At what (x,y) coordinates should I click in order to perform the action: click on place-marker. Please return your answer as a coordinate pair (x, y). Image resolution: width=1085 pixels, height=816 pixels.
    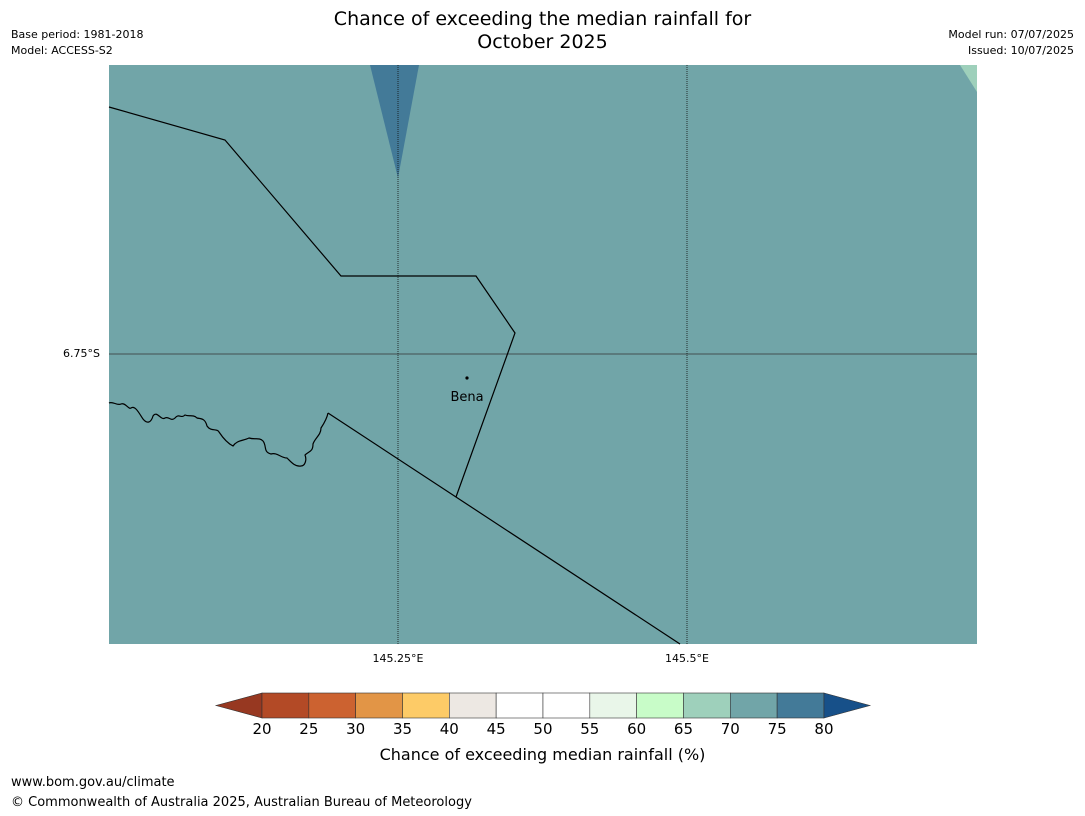
    Looking at the image, I should click on (467, 378).